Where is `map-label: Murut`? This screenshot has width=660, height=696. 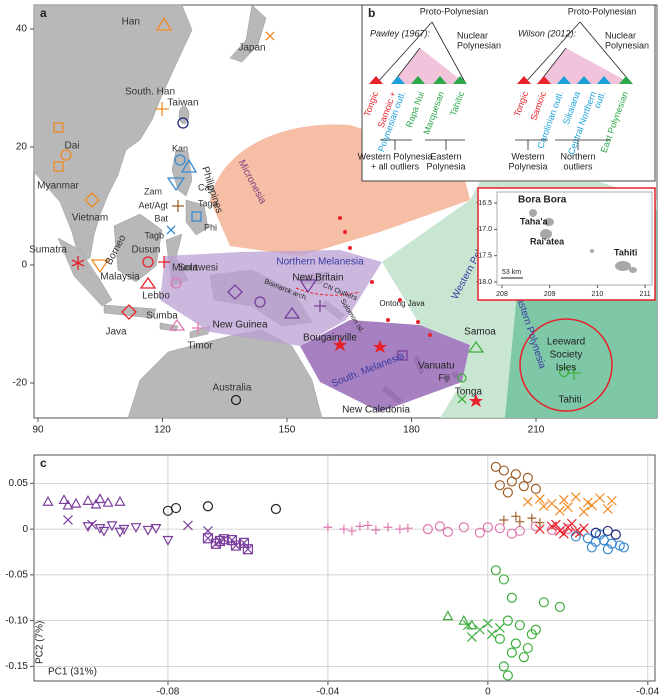 map-label: Murut is located at coordinates (185, 268).